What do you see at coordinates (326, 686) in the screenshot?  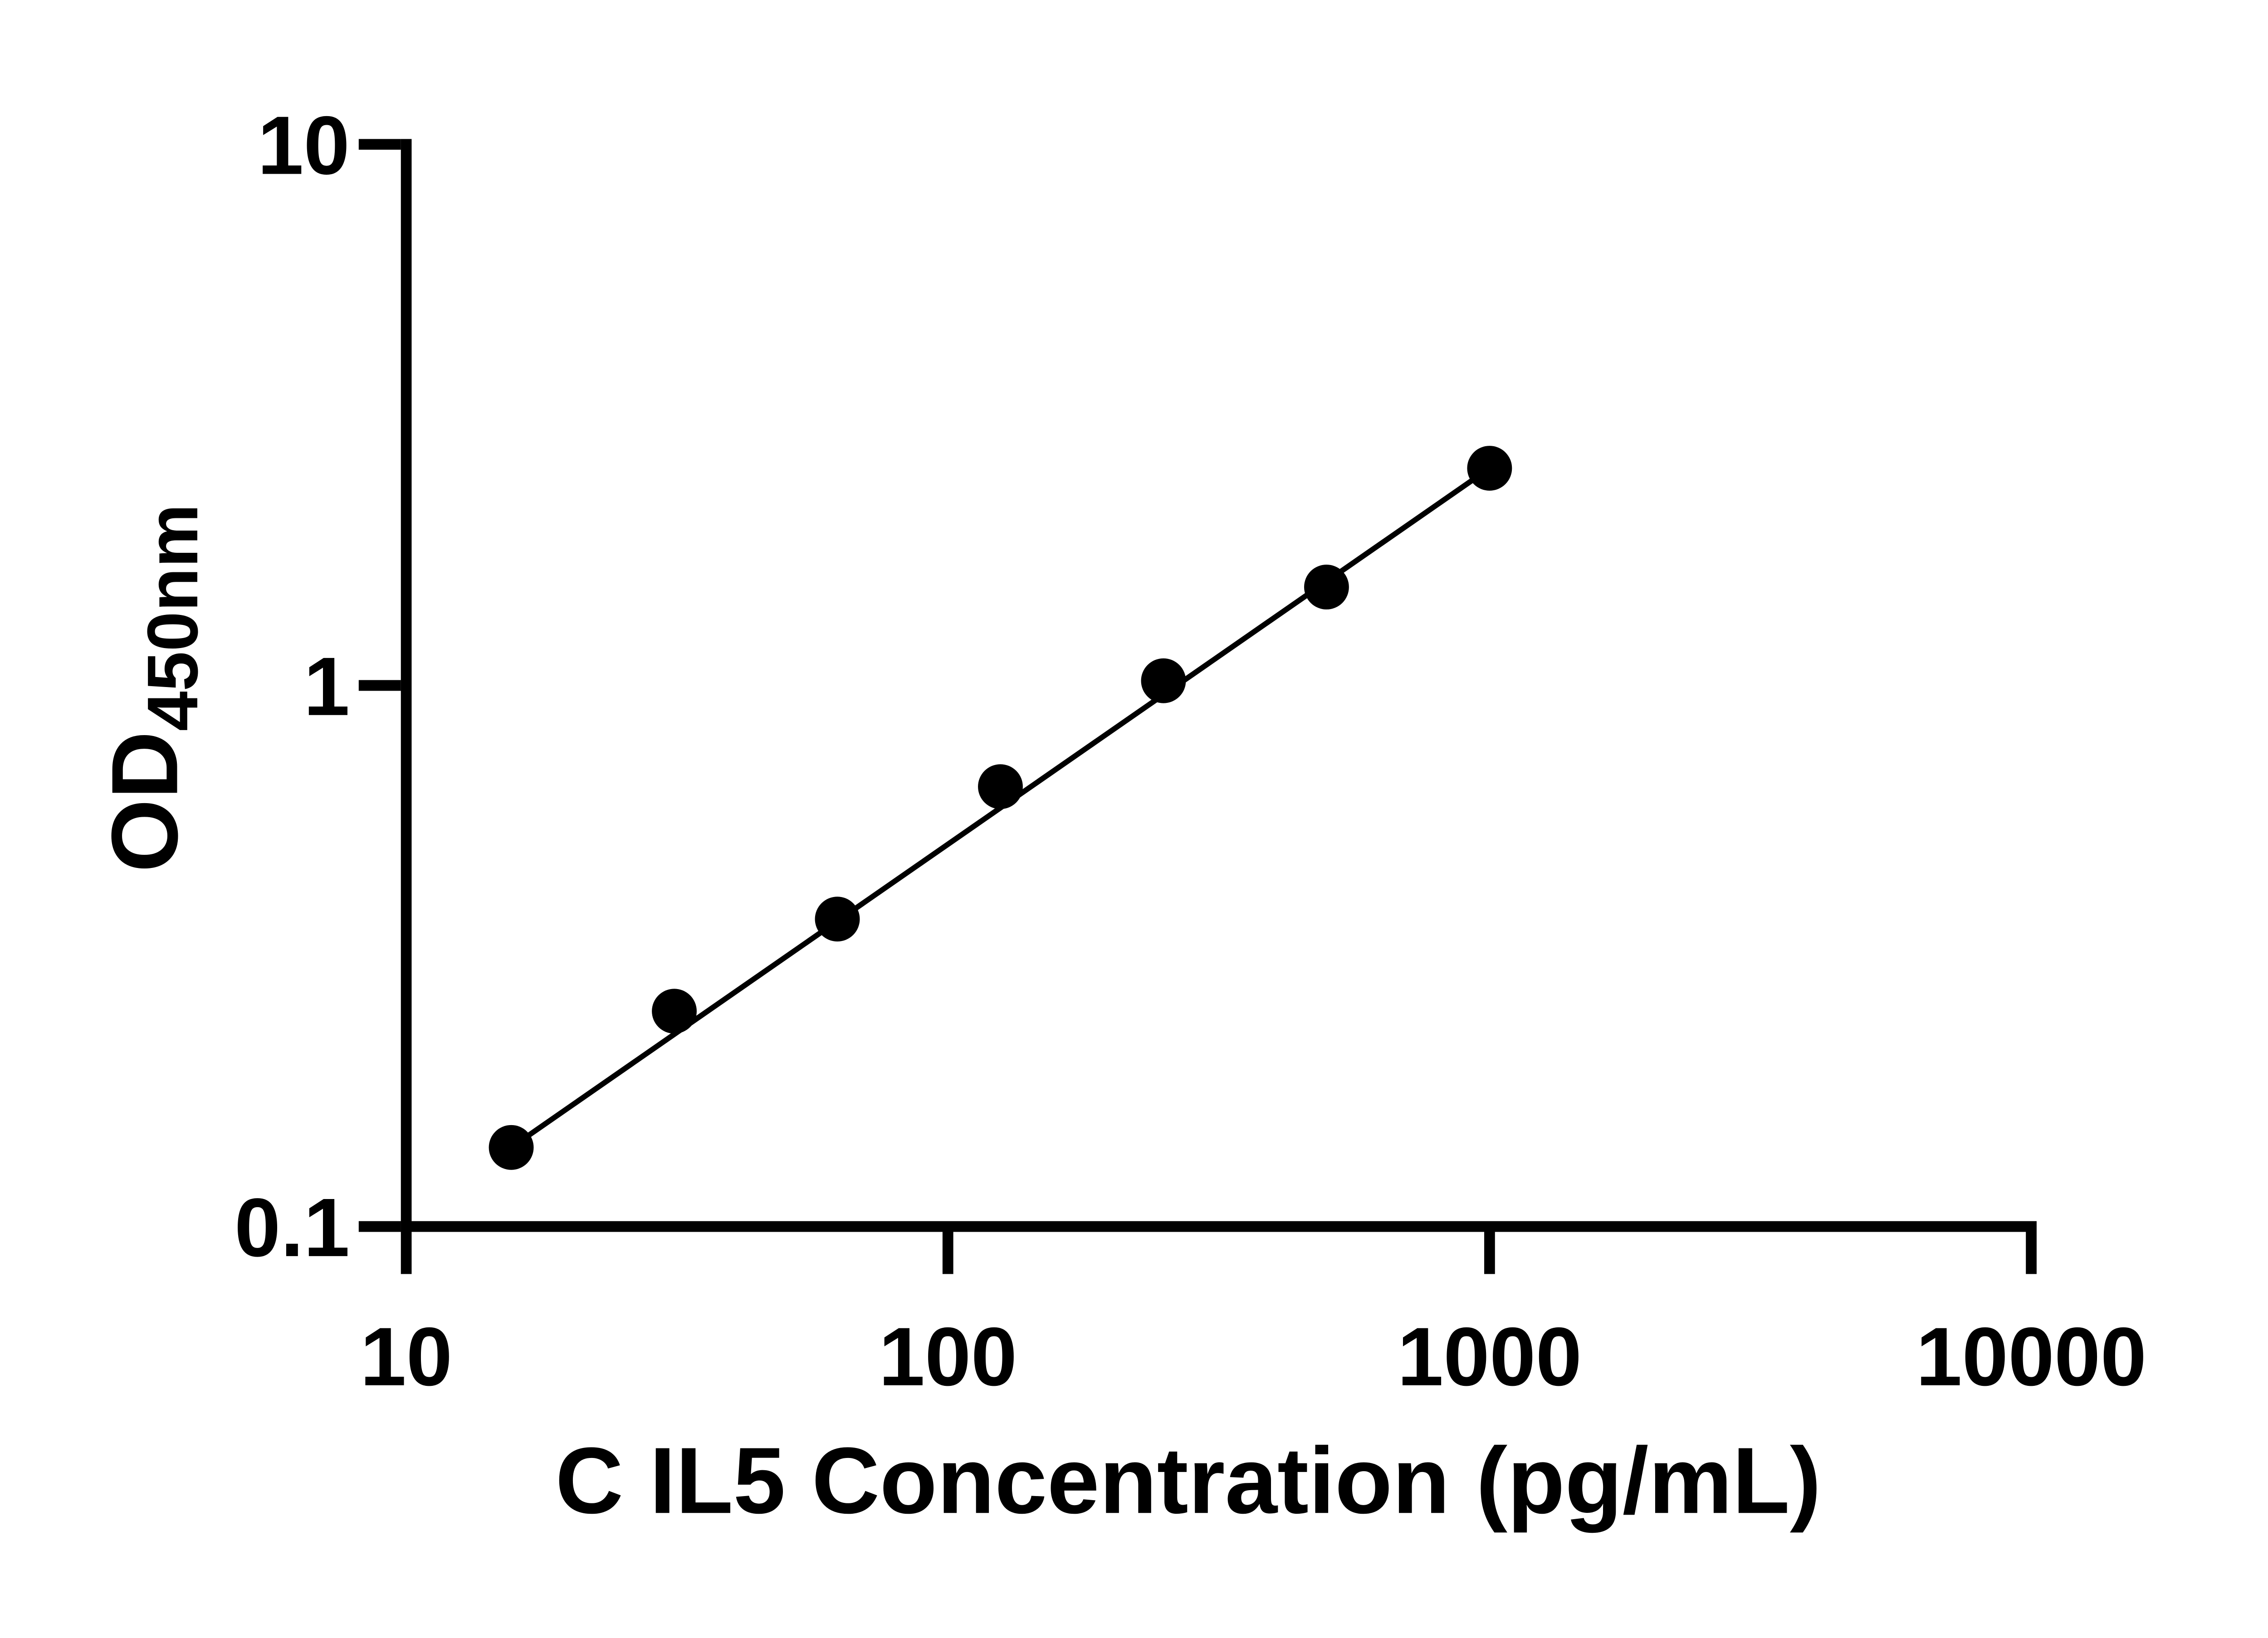 I see `y-tick-label: 1` at bounding box center [326, 686].